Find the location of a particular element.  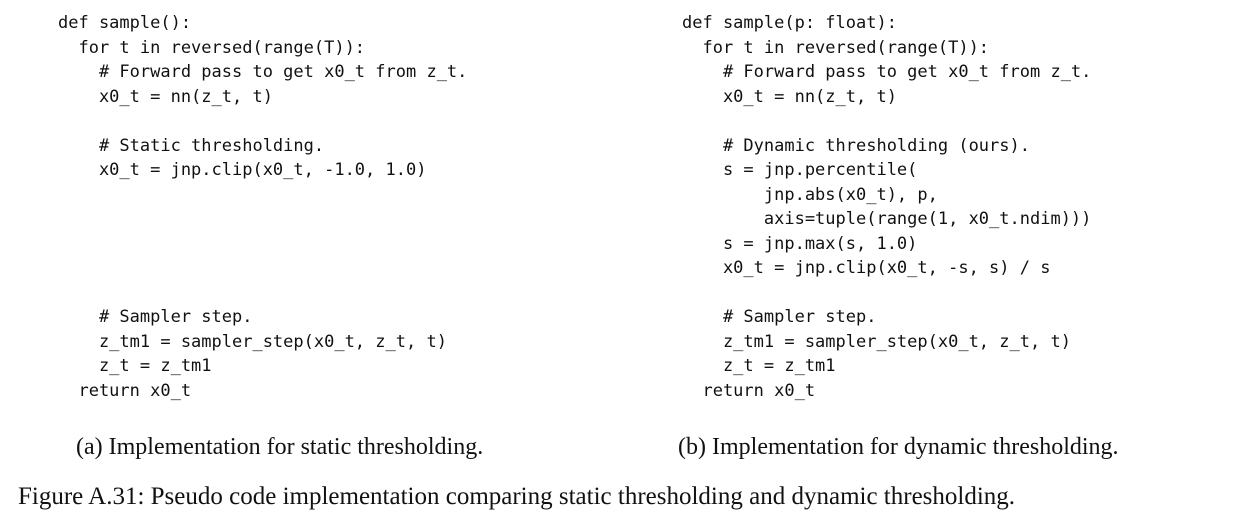

code-line: axis=tuple(range(1, x0_t.ndim))) is located at coordinates (887, 219).